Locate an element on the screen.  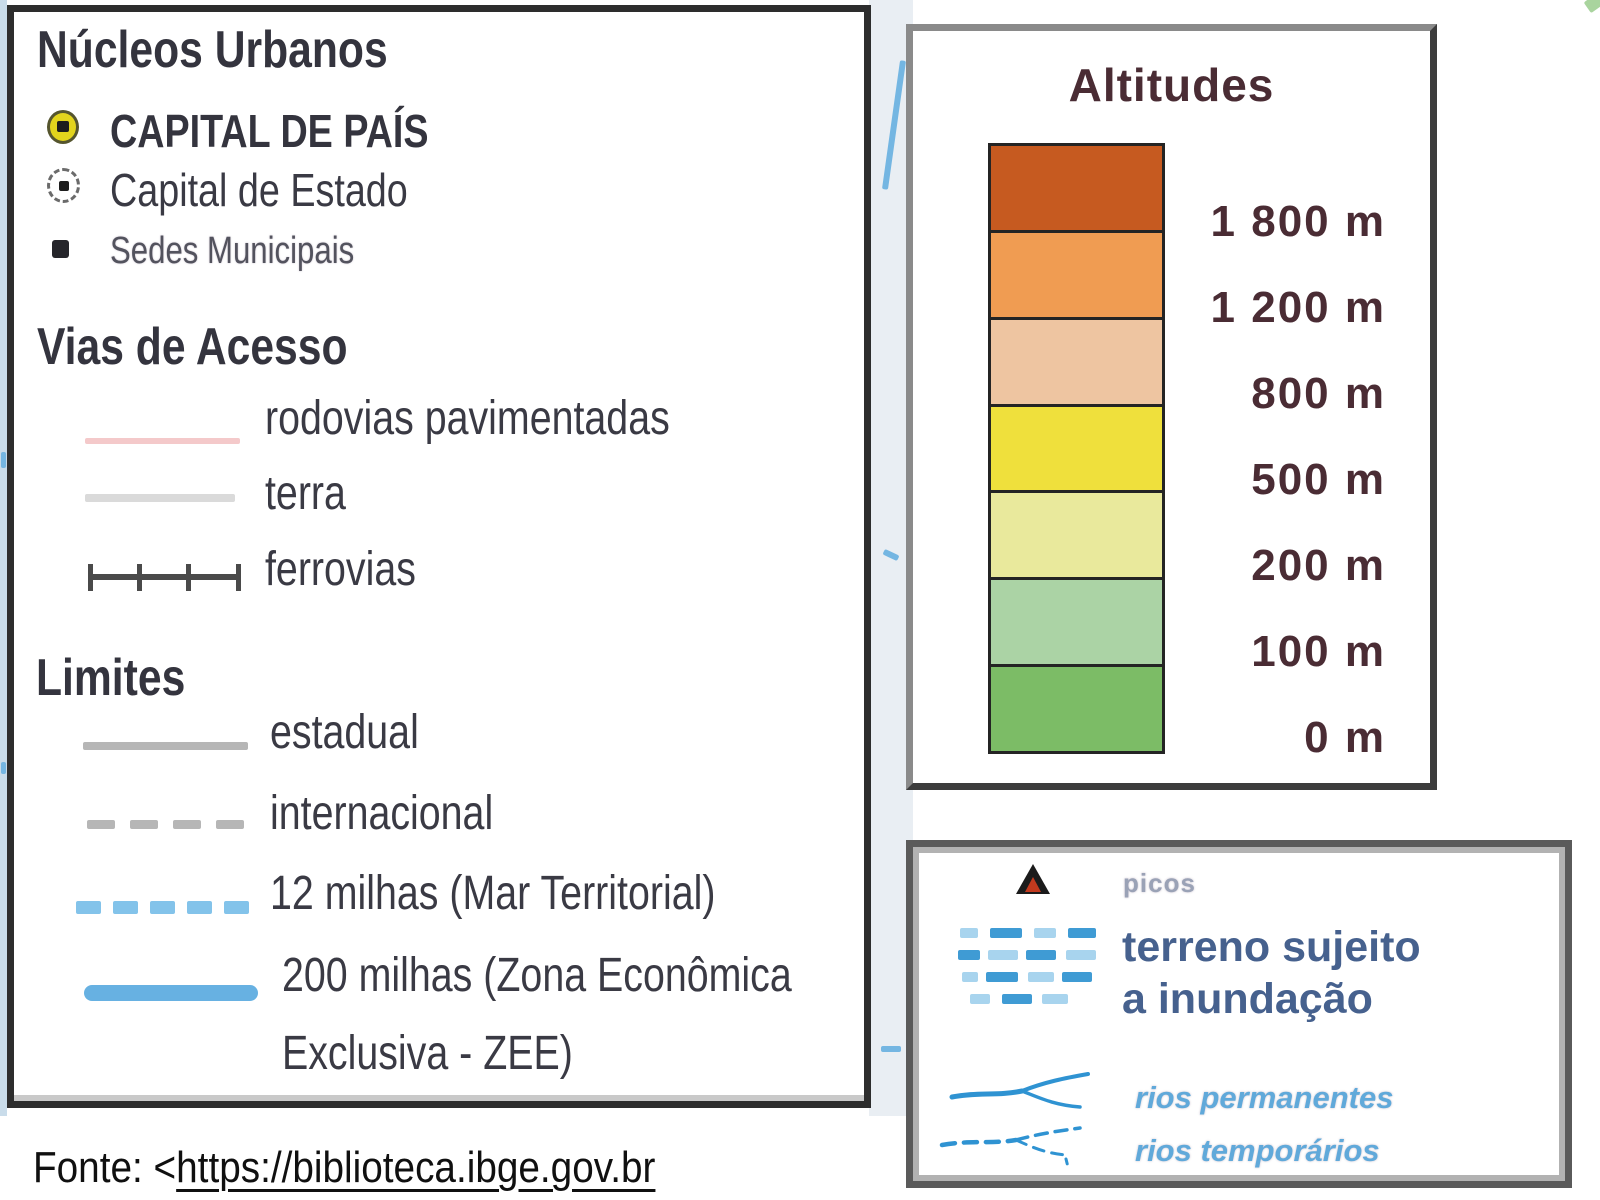
legend-item-ferrovias: ferrovias is located at coordinates (340, 569).